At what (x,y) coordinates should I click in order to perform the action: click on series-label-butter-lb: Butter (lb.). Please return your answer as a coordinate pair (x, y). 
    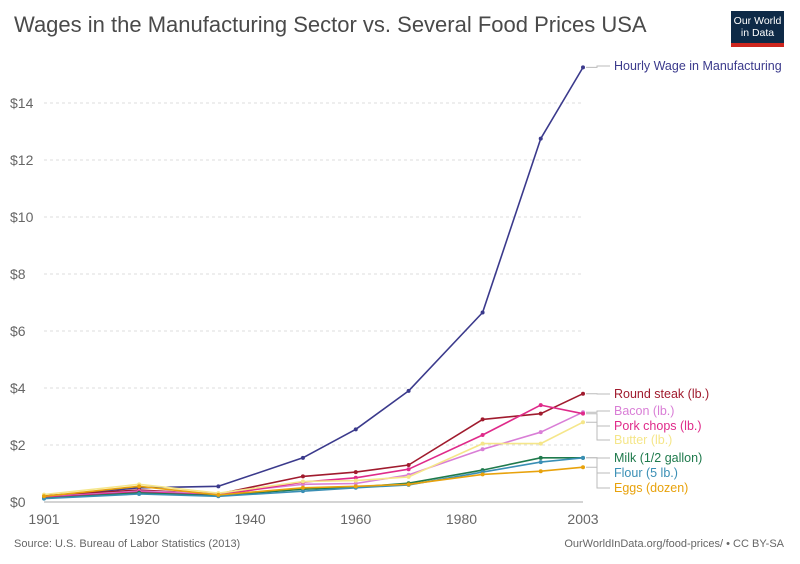
    Looking at the image, I should click on (643, 440).